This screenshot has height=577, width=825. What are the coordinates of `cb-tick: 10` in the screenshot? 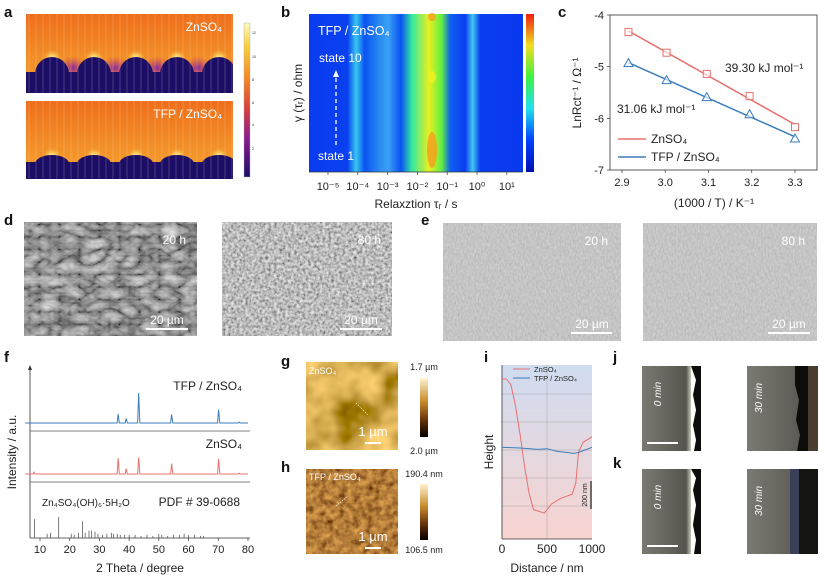 It's located at (254, 57).